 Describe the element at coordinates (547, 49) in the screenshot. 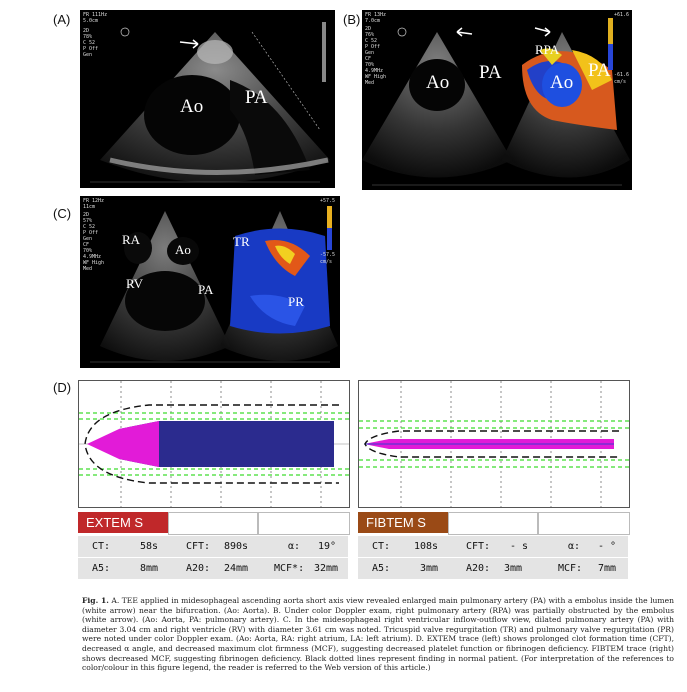

I see `label-rpa-b: RPA` at that location.